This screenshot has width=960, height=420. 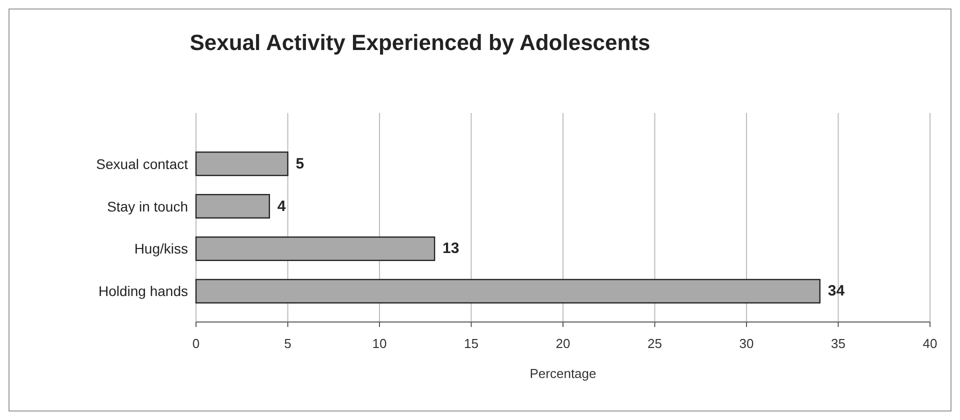 What do you see at coordinates (143, 291) in the screenshot?
I see `y-tick-label: Holding hands` at bounding box center [143, 291].